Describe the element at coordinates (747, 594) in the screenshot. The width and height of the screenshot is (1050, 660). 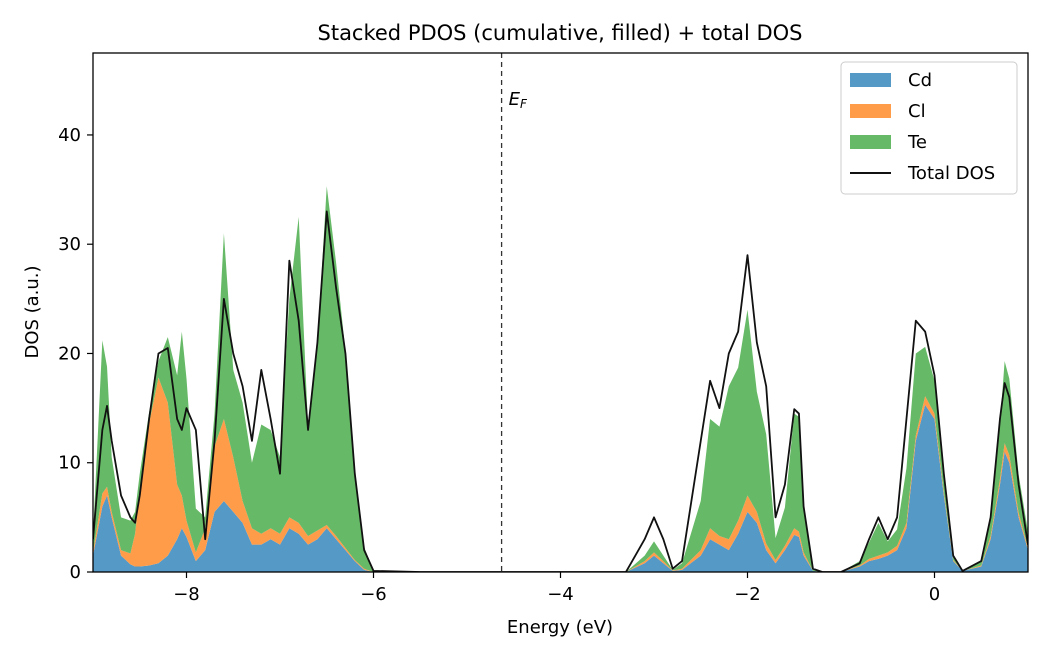
I see `x-tick-label: −2` at that location.